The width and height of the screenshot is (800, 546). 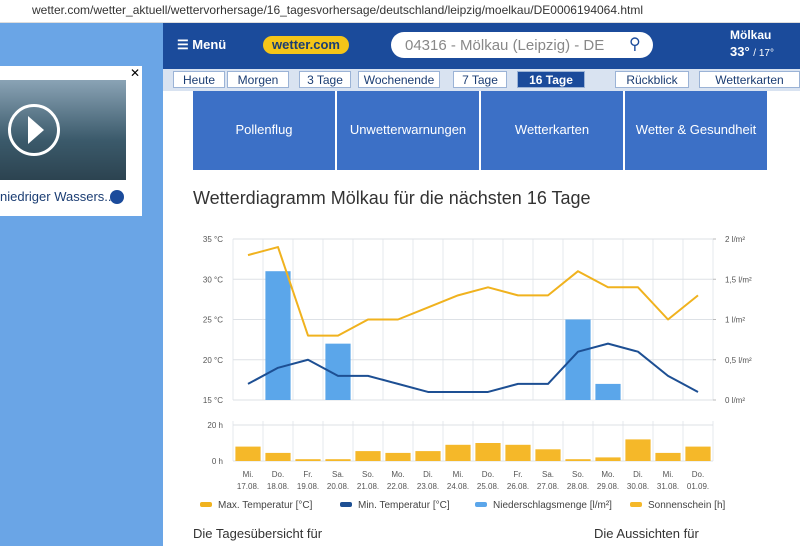 I want to click on x-tick-date: 21.08., so click(x=368, y=486).